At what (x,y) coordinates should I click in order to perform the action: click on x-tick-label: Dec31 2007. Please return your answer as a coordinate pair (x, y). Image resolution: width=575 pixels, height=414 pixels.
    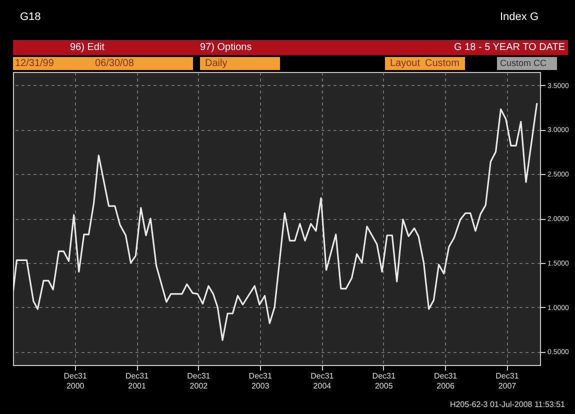
    Looking at the image, I should click on (508, 381).